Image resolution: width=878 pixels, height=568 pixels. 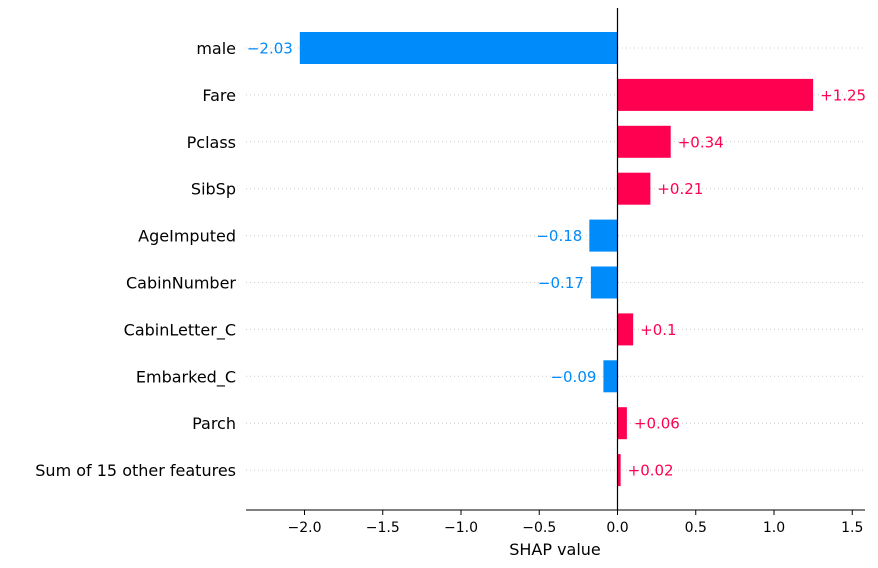 I want to click on category-label: Fare, so click(x=219, y=95).